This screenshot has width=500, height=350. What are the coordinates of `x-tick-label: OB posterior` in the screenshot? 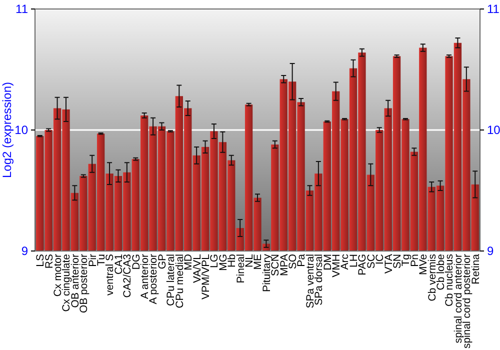 It's located at (84, 283).